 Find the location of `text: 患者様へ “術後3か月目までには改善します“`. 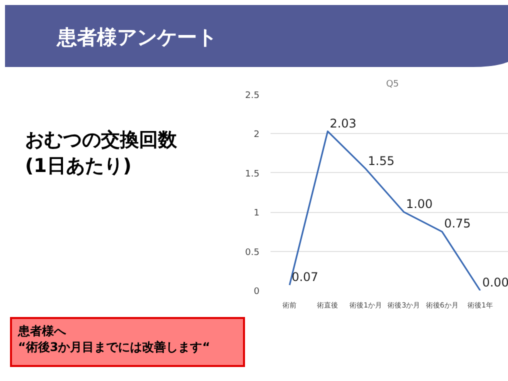

text: 患者様へ “術後3か月目までには改善します“ is located at coordinates (114, 339).